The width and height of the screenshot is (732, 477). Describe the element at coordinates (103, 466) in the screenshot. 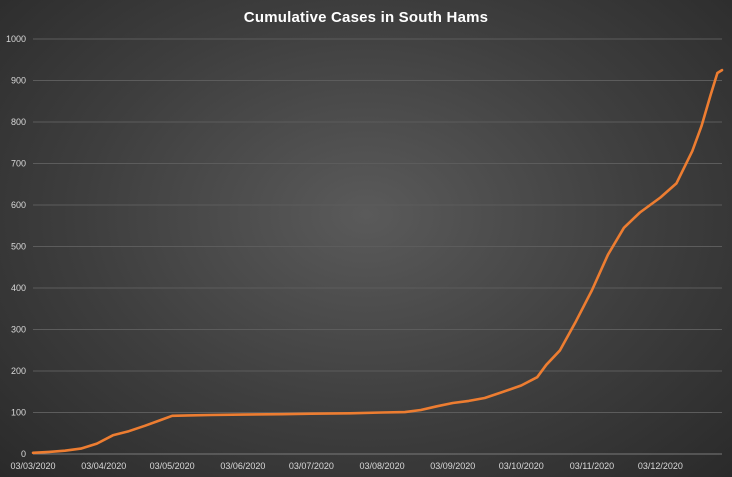

I see `x-tick-label: 03/04/2020` at that location.